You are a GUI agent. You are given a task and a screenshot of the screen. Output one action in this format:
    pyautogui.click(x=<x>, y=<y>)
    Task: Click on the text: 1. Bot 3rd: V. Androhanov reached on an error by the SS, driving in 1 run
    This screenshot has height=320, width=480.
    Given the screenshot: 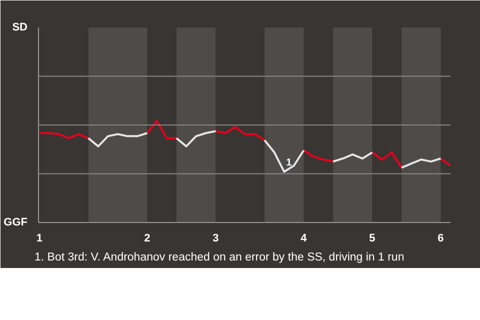 What is the action you would take?
    pyautogui.click(x=219, y=258)
    